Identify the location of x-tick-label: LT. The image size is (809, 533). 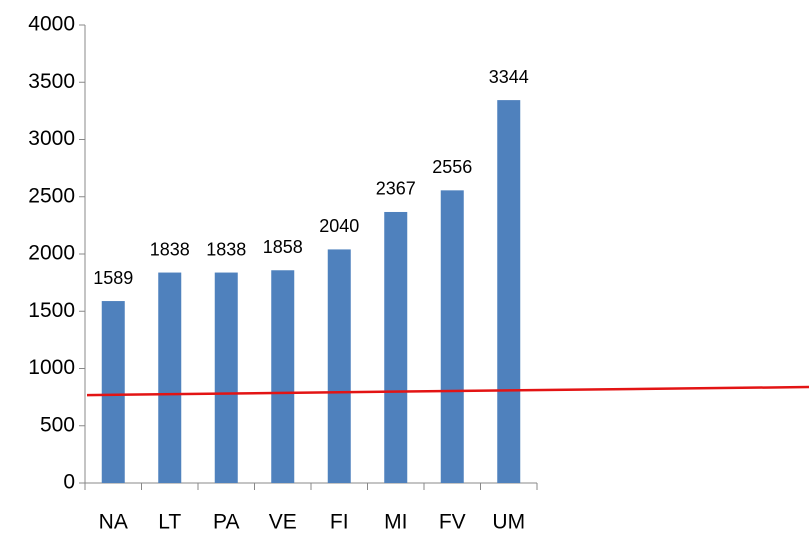
(169, 522).